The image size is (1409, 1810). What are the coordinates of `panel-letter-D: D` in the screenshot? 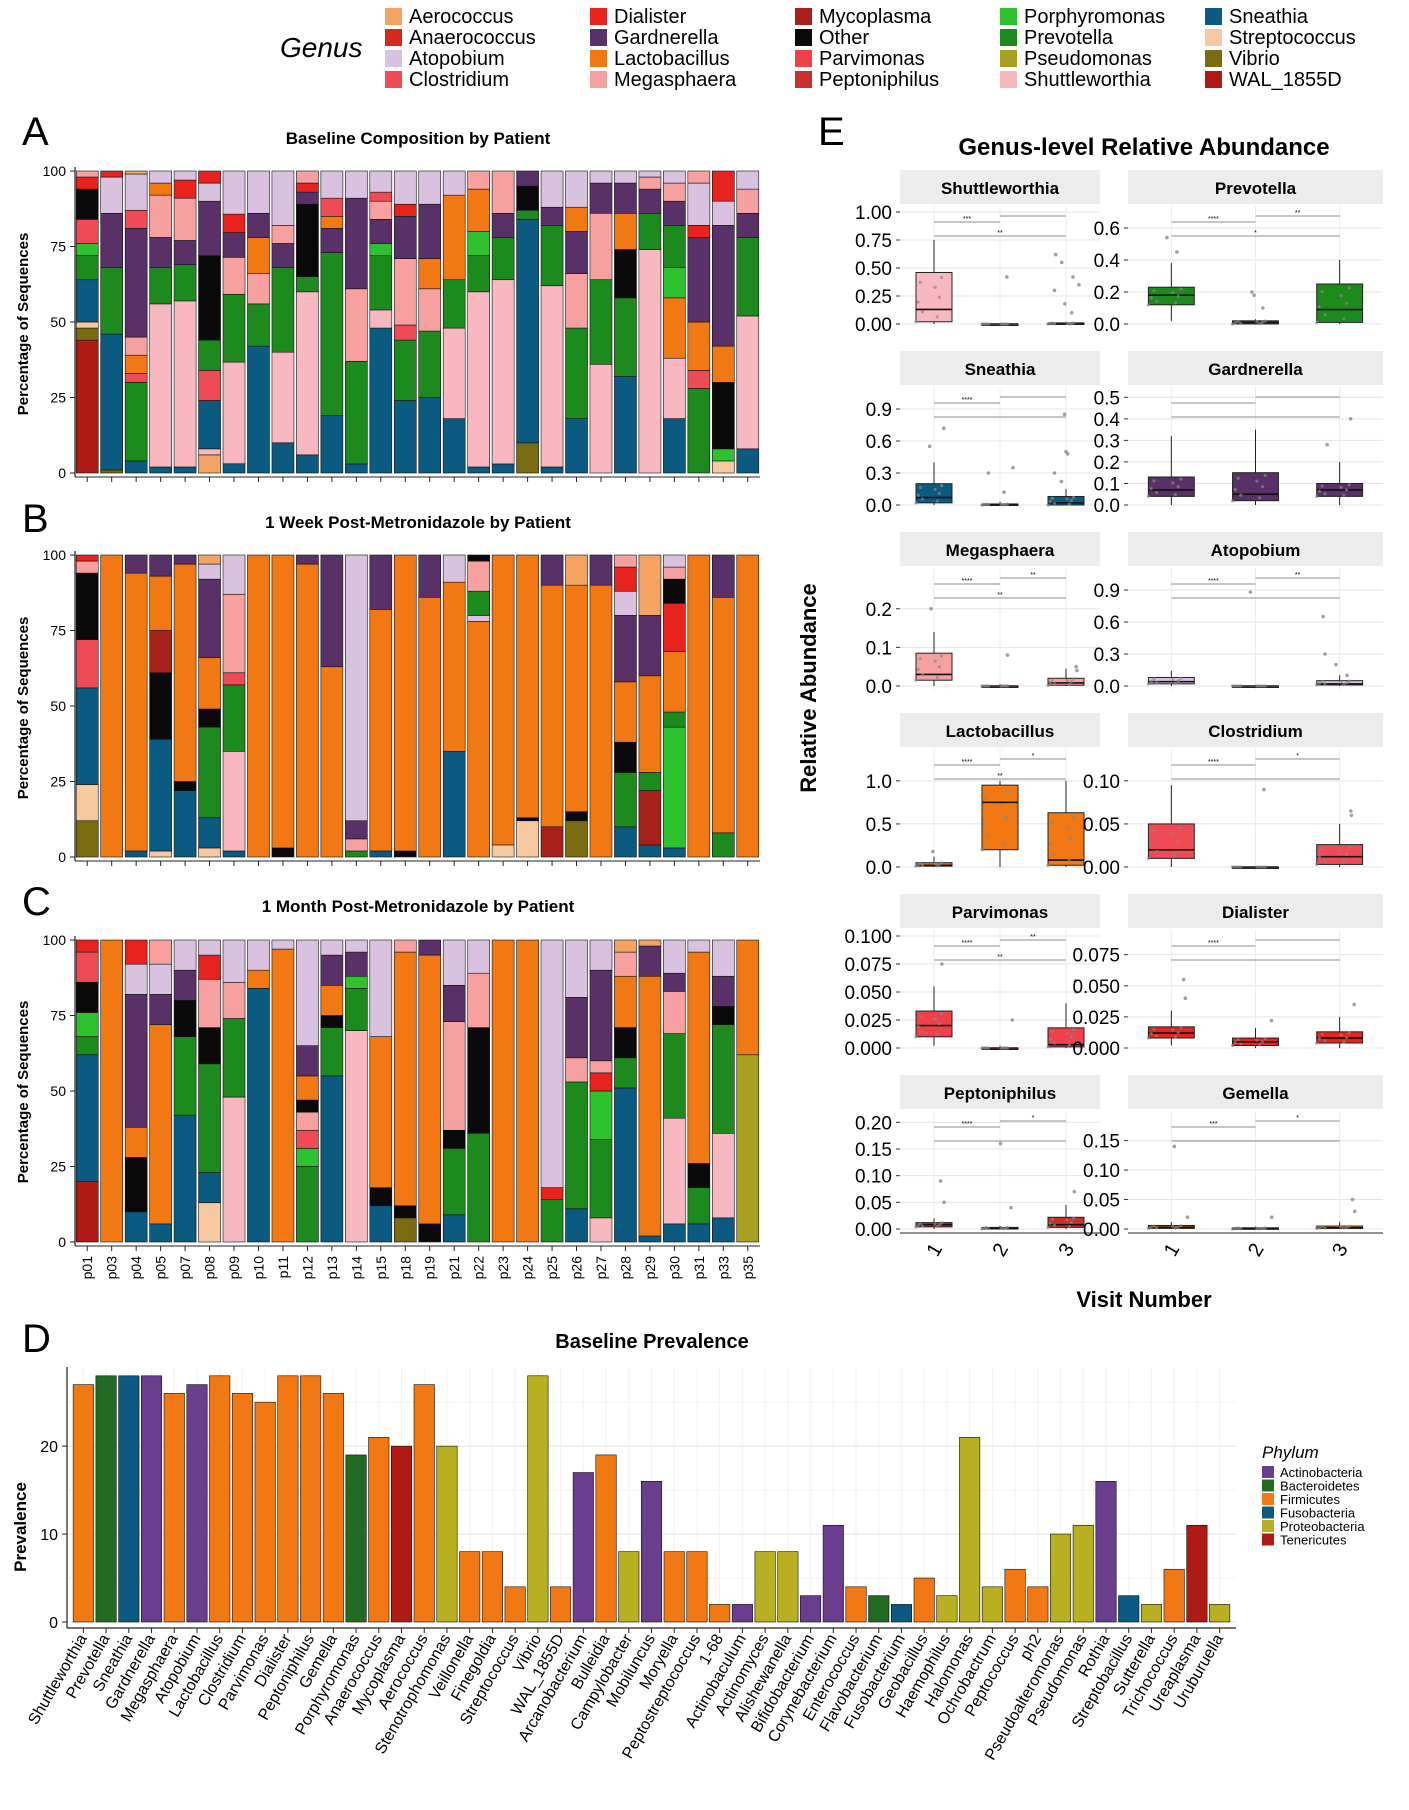 It's located at (36, 1339).